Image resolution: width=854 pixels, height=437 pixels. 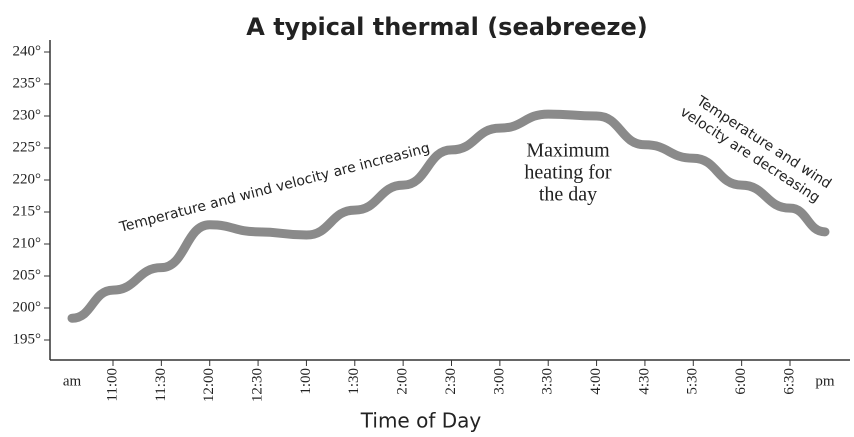 What do you see at coordinates (451, 381) in the screenshot?
I see `x-tick-label: 2:30` at bounding box center [451, 381].